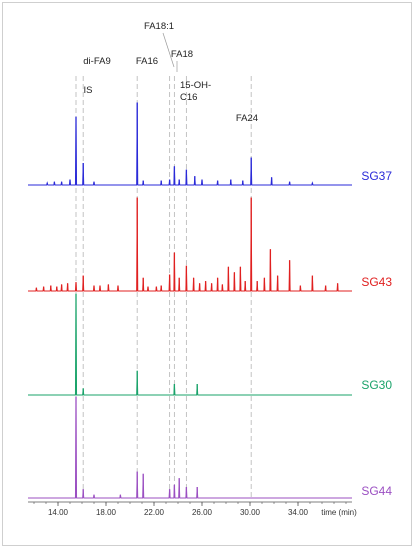  Describe the element at coordinates (168, 50) in the screenshot. I see `leader-fa181` at that location.